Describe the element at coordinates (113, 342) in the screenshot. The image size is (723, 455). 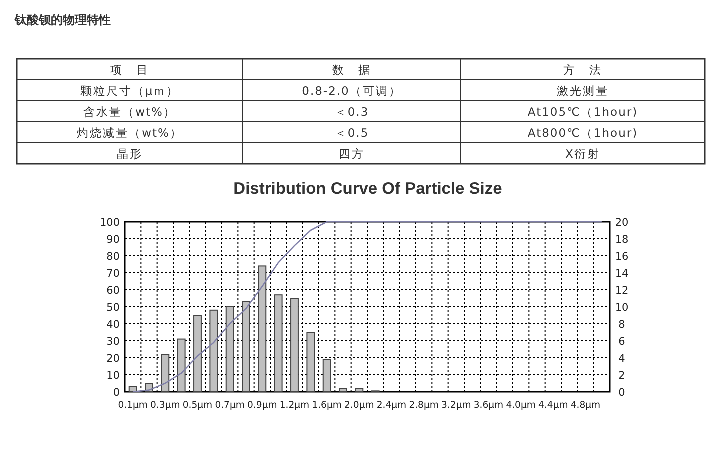
I see `y-tick-label: 30` at that location.